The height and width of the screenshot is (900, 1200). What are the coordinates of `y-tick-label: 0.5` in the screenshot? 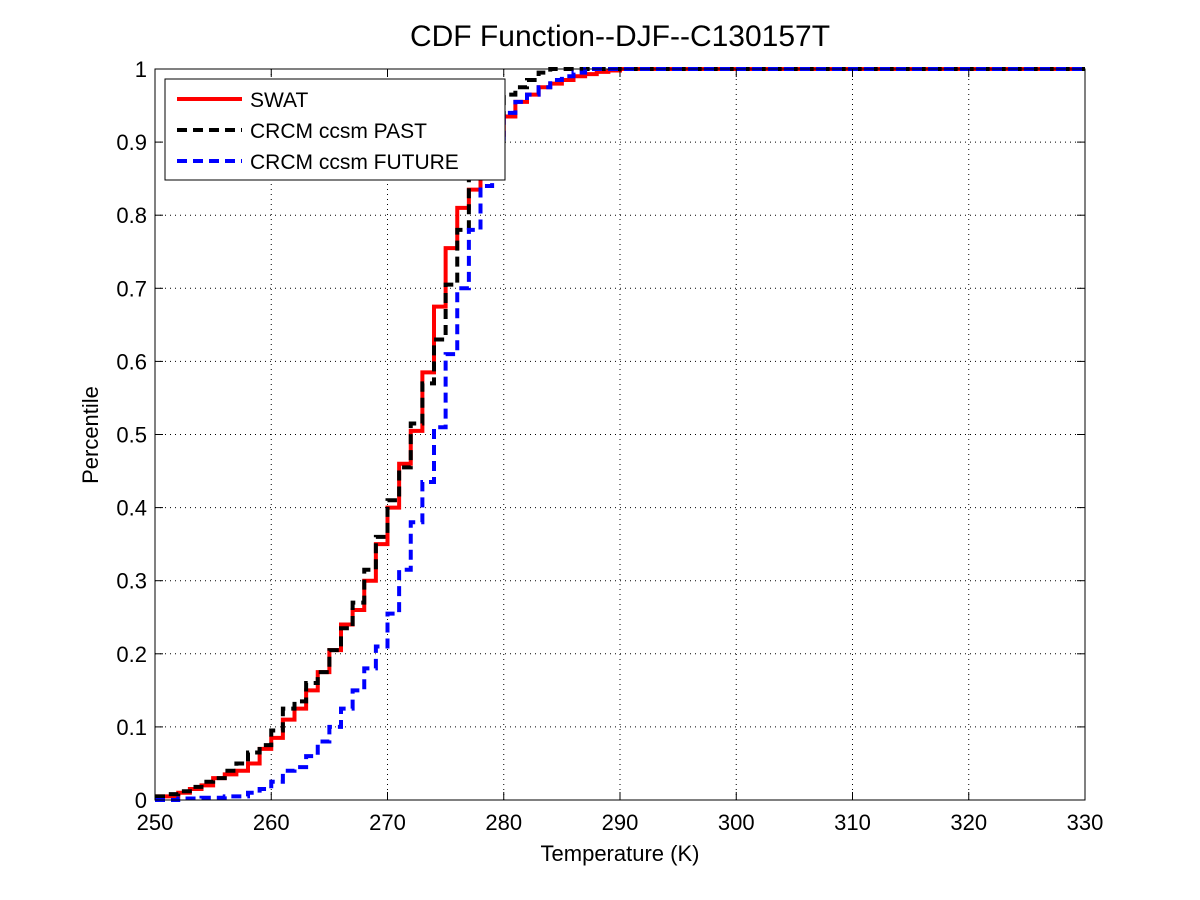 It's located at (131, 435).